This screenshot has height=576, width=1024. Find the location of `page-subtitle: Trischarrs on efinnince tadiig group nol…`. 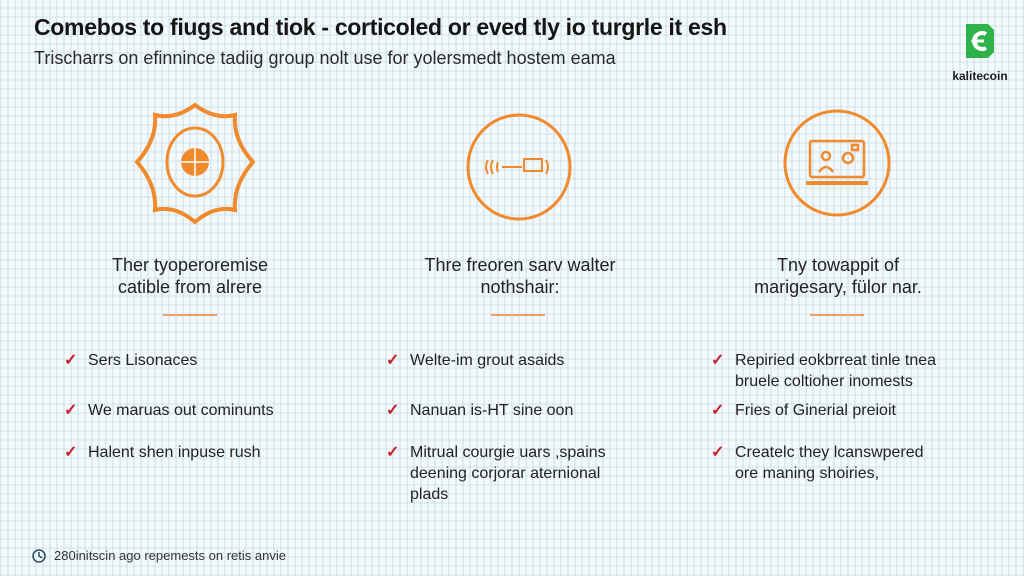

page-subtitle: Trischarrs on efinnince tadiig group nol… is located at coordinates (325, 58).